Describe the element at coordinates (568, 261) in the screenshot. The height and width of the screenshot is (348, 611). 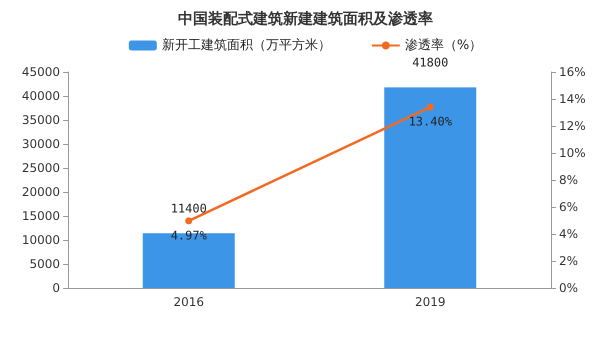
I see `y2-tick-label: 2%` at that location.